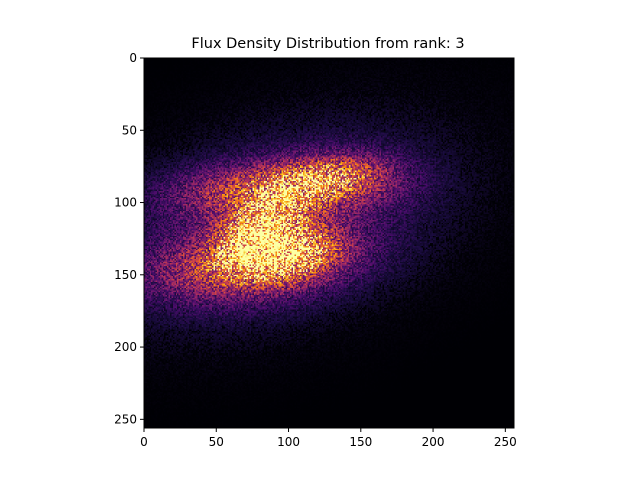 This screenshot has width=640, height=480. What do you see at coordinates (505, 442) in the screenshot?
I see `x-tick-label: 250` at bounding box center [505, 442].